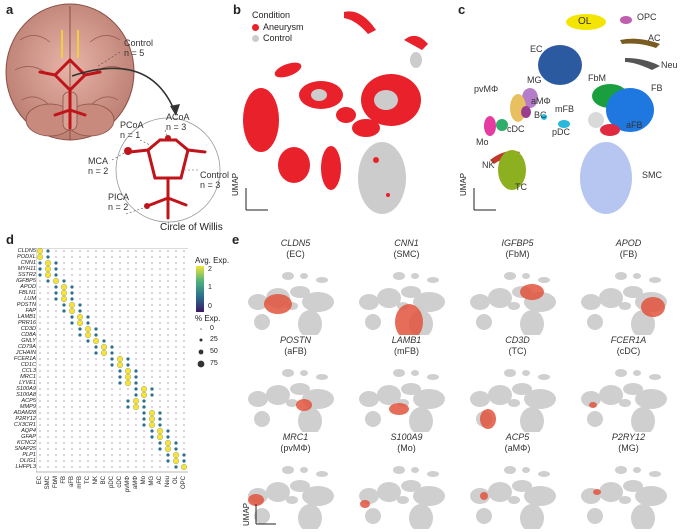 The width and height of the screenshot is (685, 532). I want to click on dot-P2RY12-AC, so click(160, 419).